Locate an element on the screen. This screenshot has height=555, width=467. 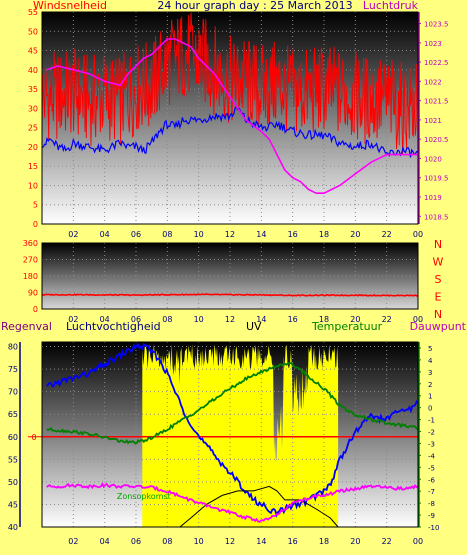
temperature-tick-label: -8 is located at coordinates (431, 504).